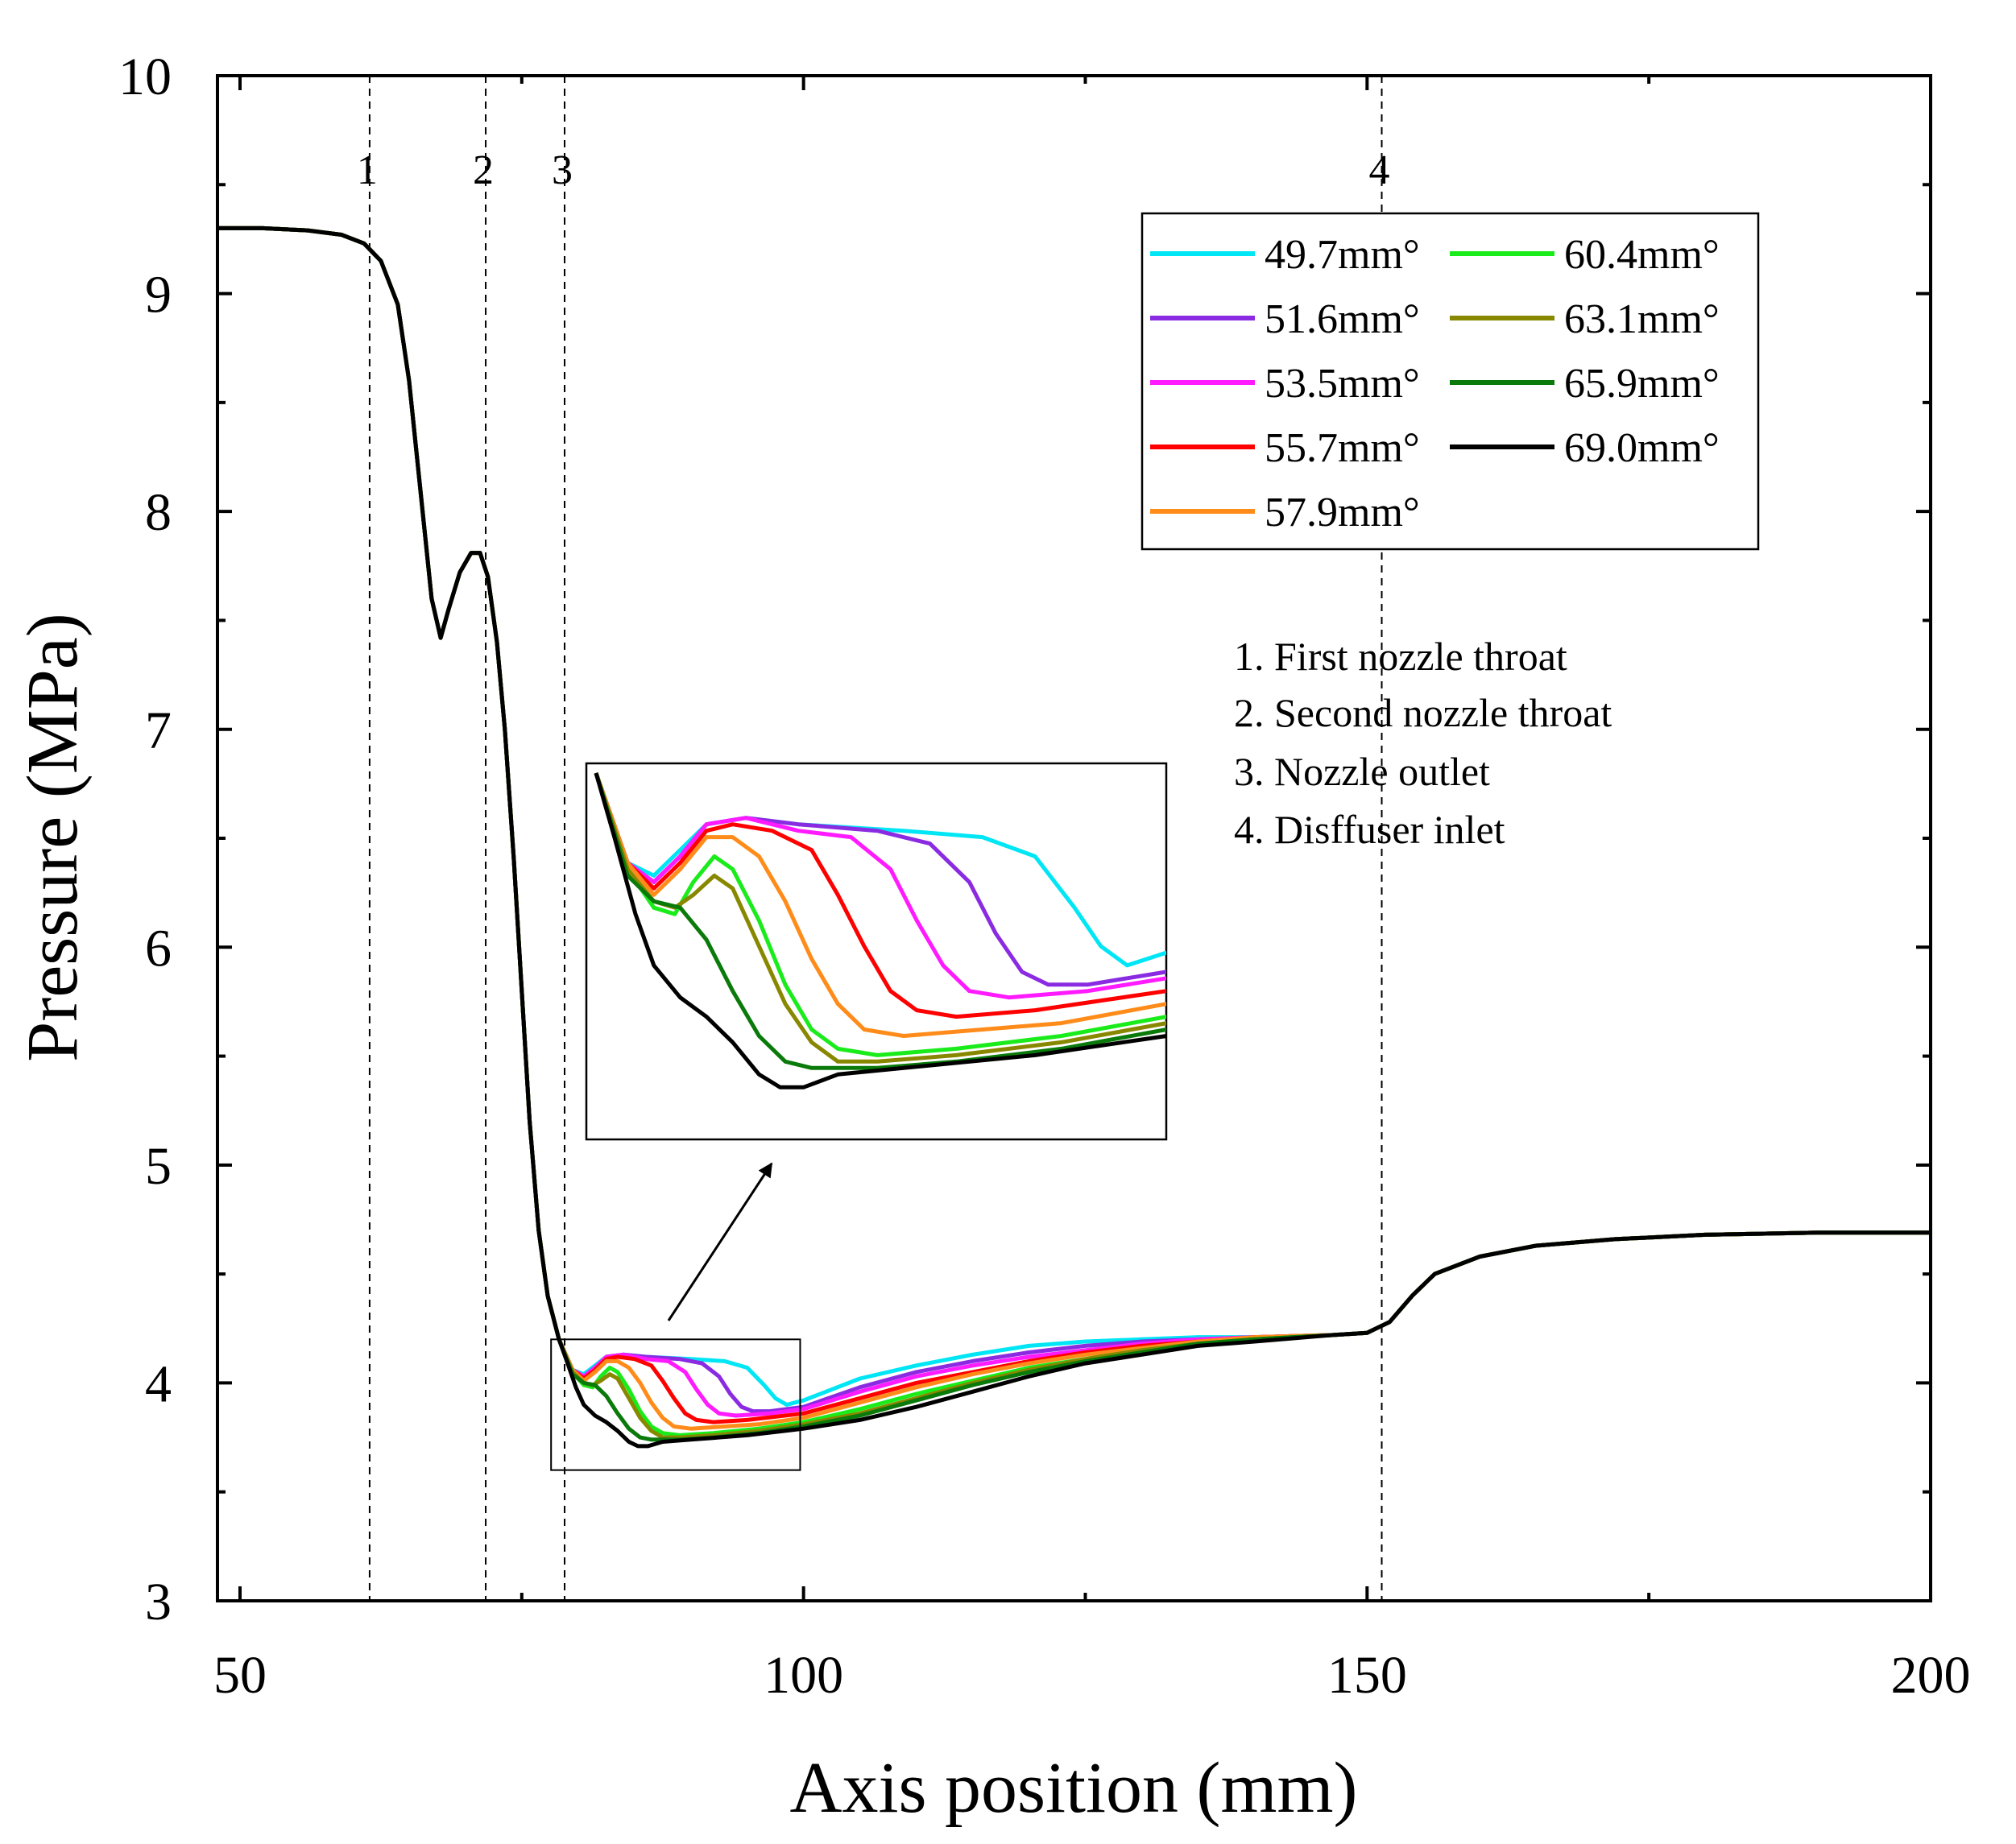 Image resolution: width=2016 pixels, height=1844 pixels. What do you see at coordinates (675, 1404) in the screenshot?
I see `zoom-region-box` at bounding box center [675, 1404].